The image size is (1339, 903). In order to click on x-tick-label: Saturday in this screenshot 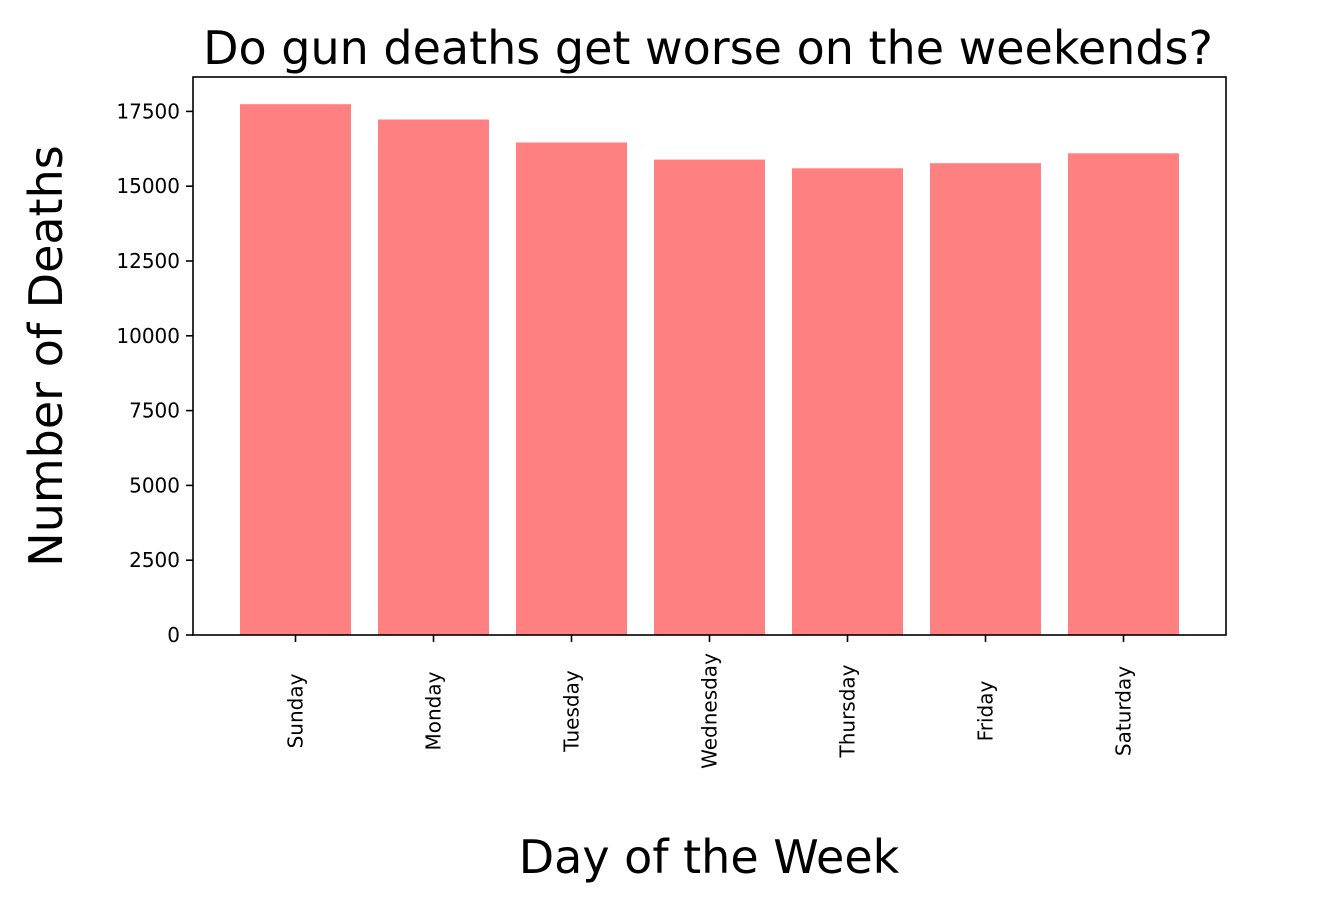, I will do `click(1124, 711)`.